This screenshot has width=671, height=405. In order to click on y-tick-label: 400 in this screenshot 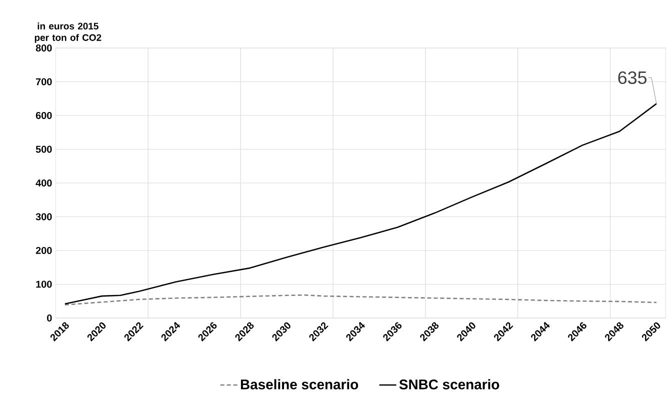, I will do `click(44, 183)`.